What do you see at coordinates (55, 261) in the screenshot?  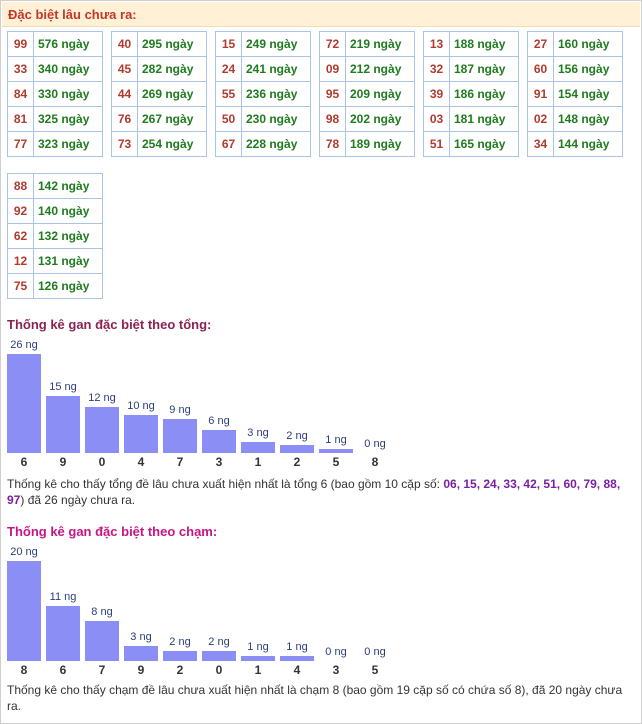 I see `table-row: 12 131 ngày` at bounding box center [55, 261].